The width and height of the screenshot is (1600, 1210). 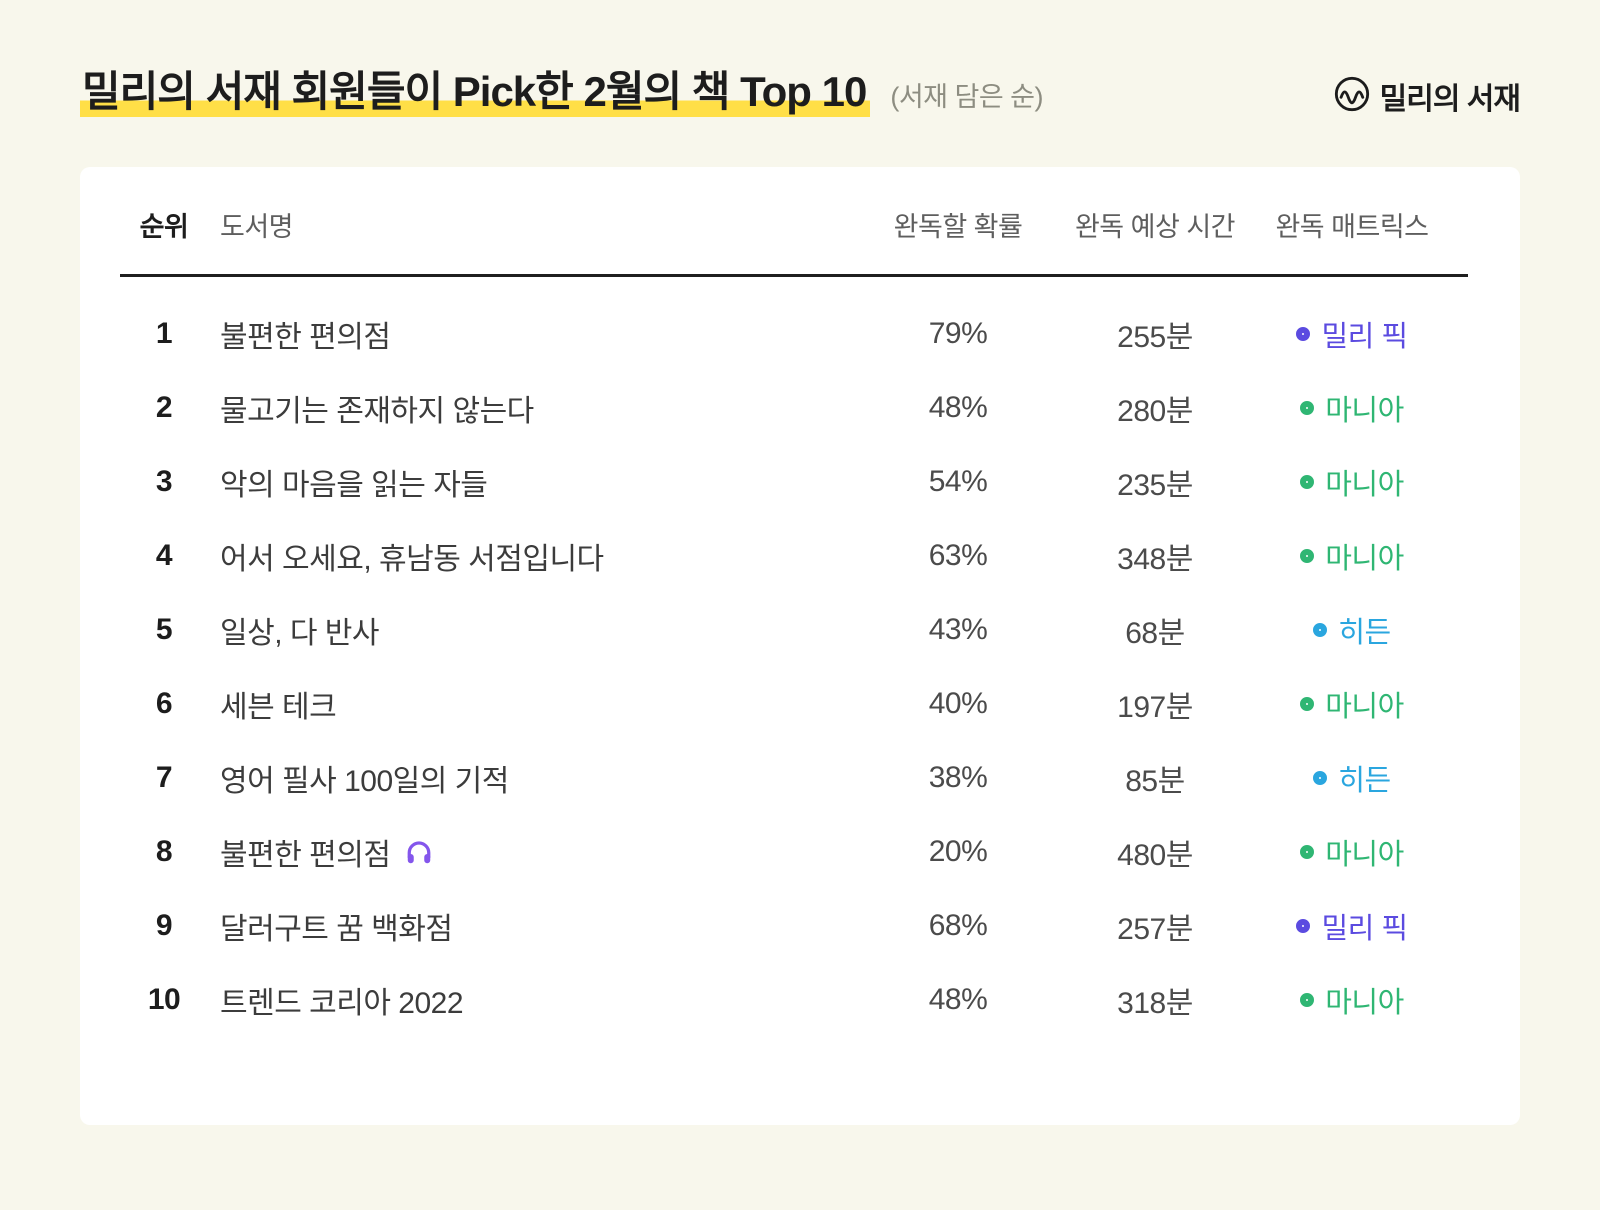 I want to click on col-header-probability: 완독할 확률, so click(x=958, y=226).